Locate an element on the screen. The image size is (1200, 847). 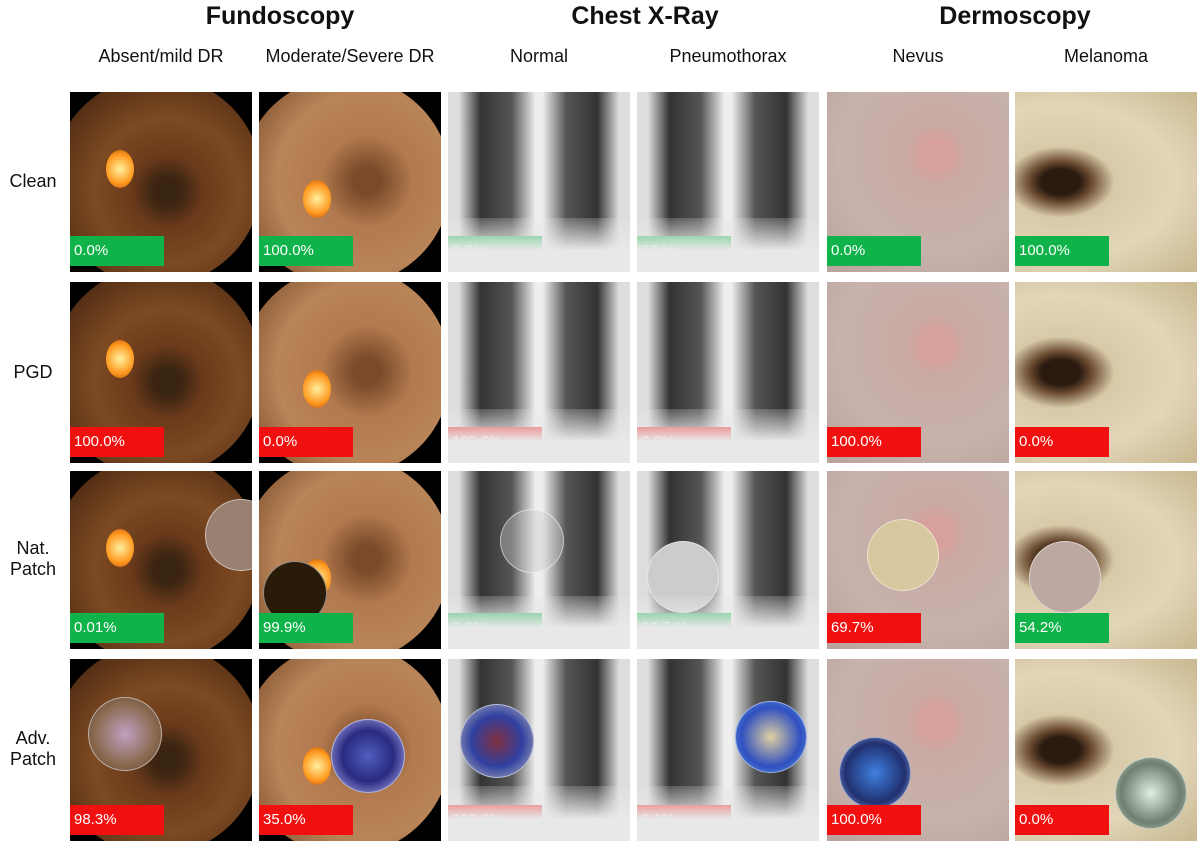
column-header: Moderate/Severe DR is located at coordinates (350, 56).